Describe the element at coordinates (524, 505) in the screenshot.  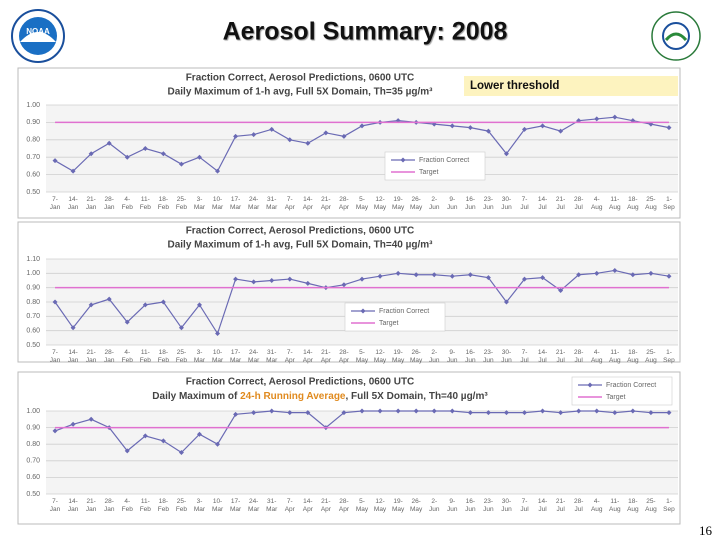
I see `x-tick-label: 7-Jul` at that location.